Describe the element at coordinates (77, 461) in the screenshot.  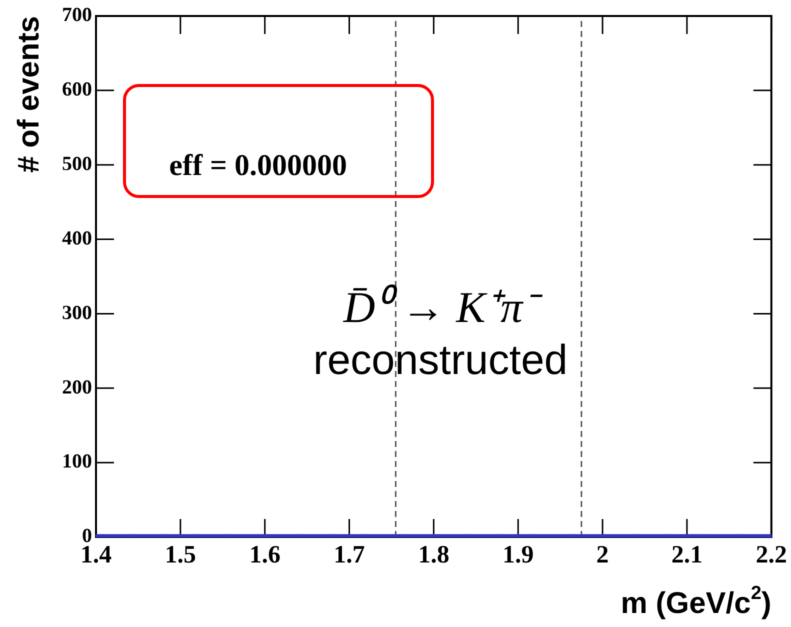
I see `y-tick-label: 100` at that location.